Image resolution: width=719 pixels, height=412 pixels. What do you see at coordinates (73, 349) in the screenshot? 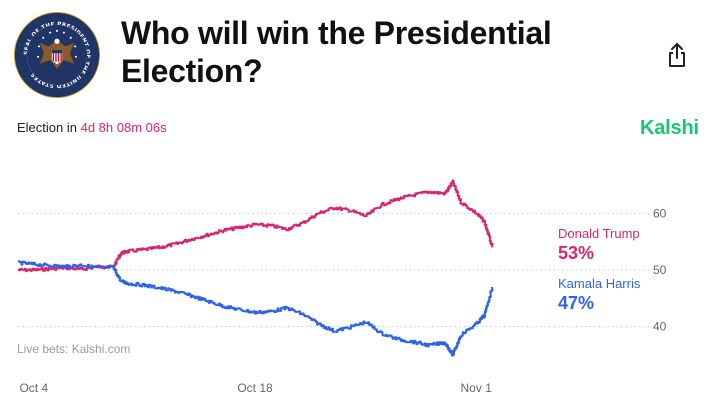
I see `watermark-label: Live bets: Kalshi.com` at bounding box center [73, 349].